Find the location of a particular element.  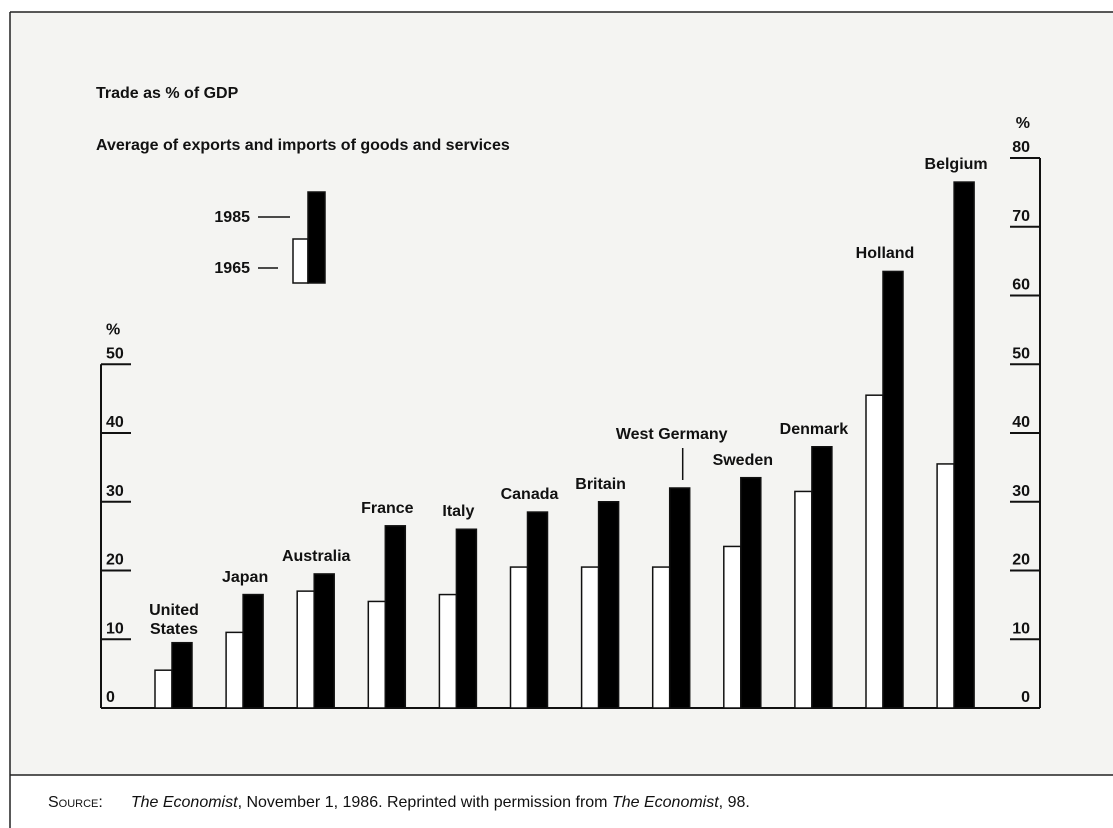

y2-tick-label: 60 is located at coordinates (1021, 285).